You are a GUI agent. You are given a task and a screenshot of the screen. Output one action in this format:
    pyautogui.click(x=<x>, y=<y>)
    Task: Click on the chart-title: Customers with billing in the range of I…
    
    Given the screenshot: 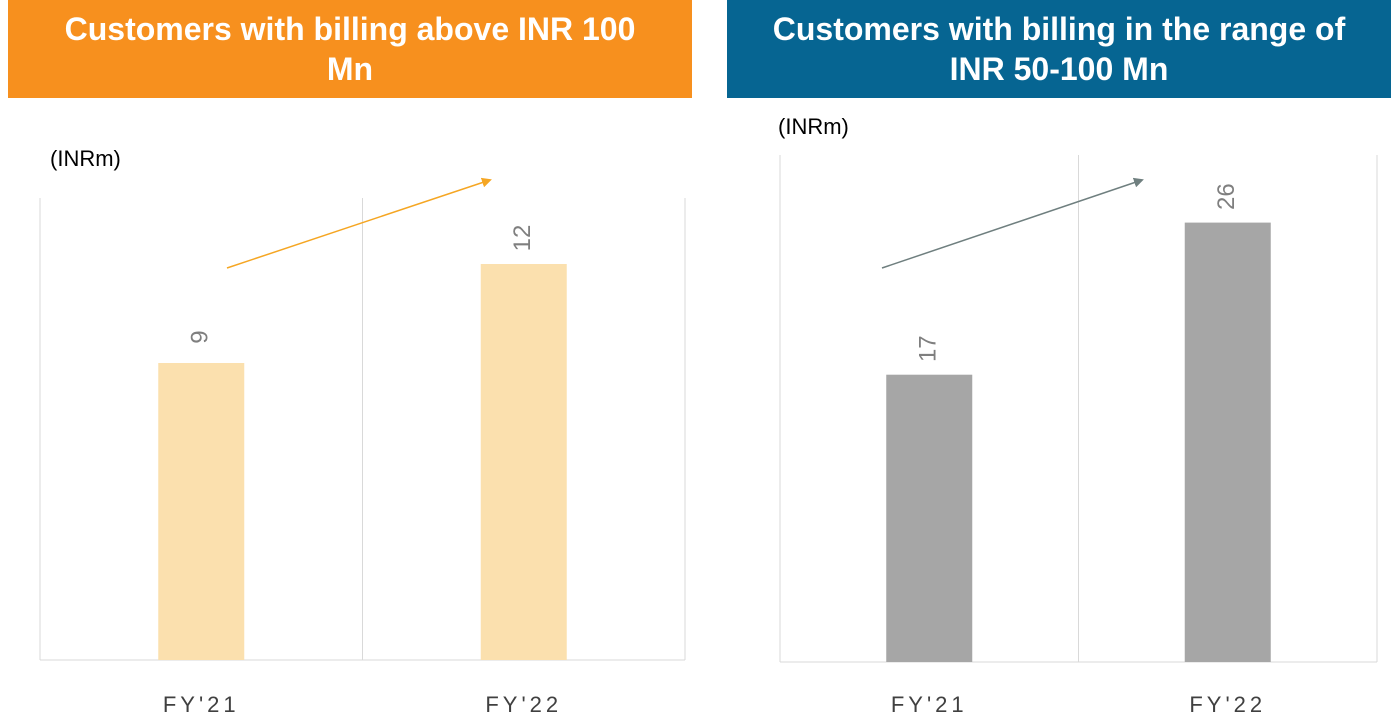 What is the action you would take?
    pyautogui.click(x=1059, y=49)
    